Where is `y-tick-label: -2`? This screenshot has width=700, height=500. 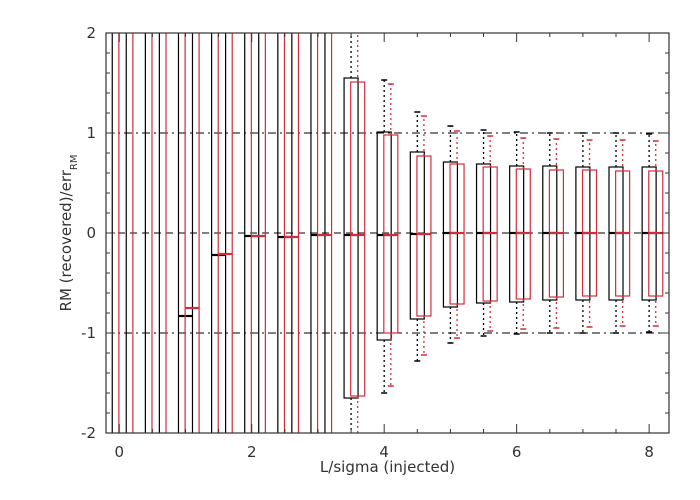 y-tick-label: -2 is located at coordinates (88, 433).